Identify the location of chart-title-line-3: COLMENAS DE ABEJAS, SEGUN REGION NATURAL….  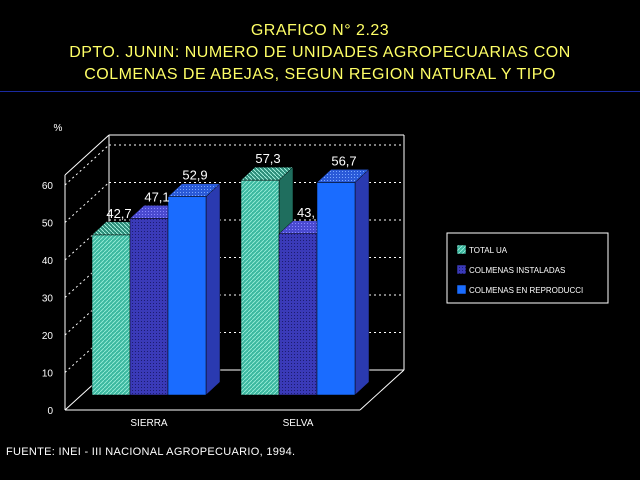
(320, 74).